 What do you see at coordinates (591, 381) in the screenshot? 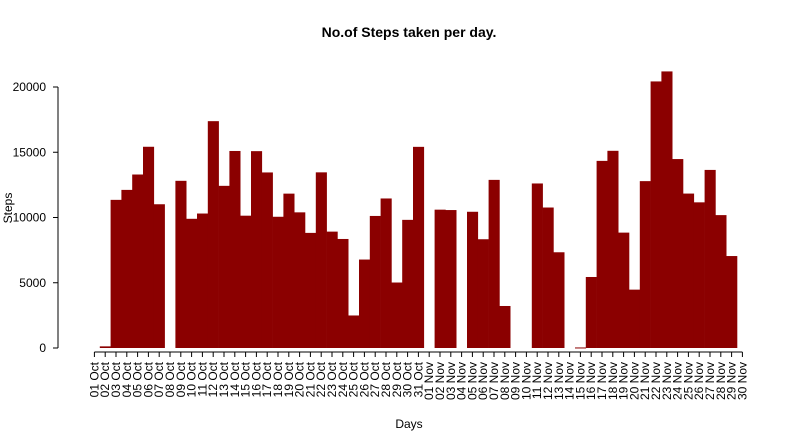
I see `x-tick-label: 16 Nov` at bounding box center [591, 381].